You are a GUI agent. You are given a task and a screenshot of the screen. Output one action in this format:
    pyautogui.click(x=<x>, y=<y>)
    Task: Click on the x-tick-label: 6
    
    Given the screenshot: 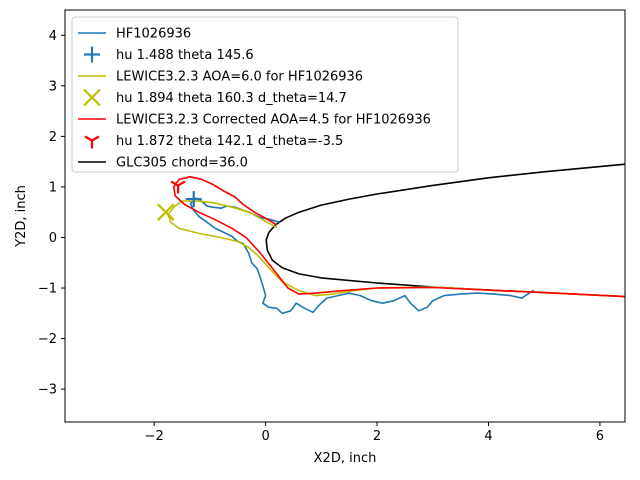 What is the action you would take?
    pyautogui.click(x=600, y=436)
    